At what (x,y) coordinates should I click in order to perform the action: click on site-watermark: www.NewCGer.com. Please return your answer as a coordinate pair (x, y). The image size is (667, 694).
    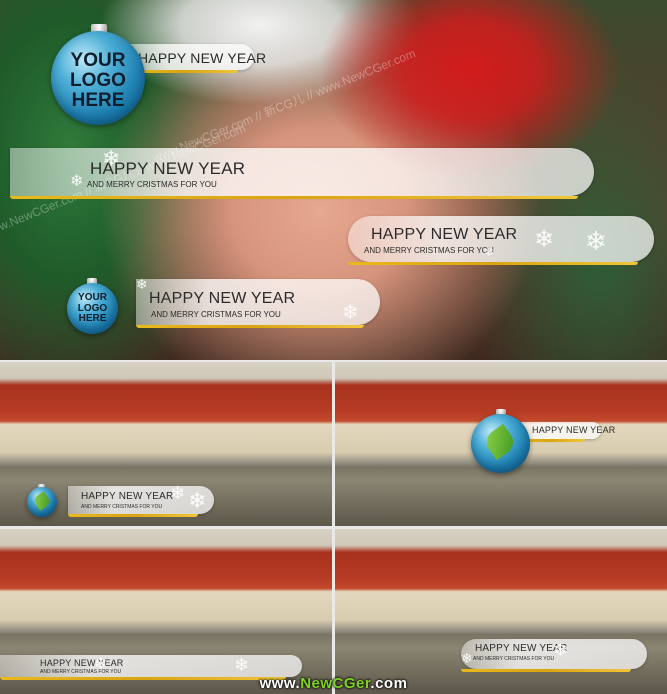
    Looking at the image, I should click on (333, 683).